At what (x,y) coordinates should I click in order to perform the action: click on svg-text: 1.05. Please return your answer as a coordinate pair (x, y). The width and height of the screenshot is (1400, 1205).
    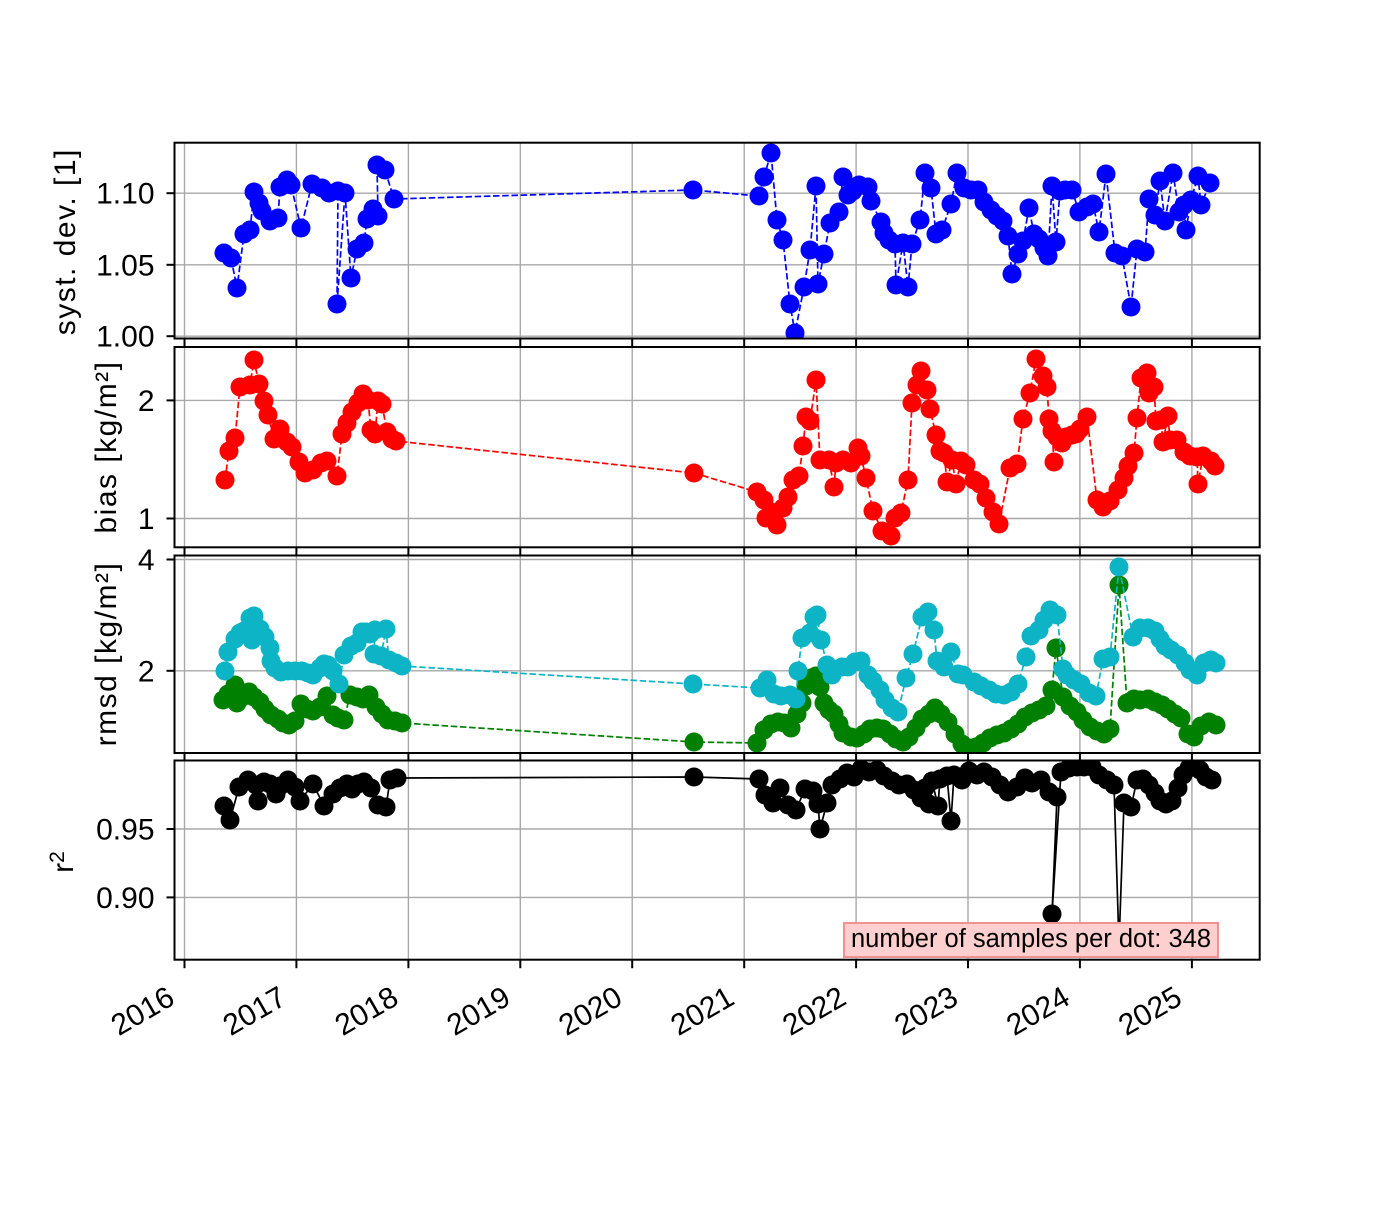
    Looking at the image, I should click on (125, 265).